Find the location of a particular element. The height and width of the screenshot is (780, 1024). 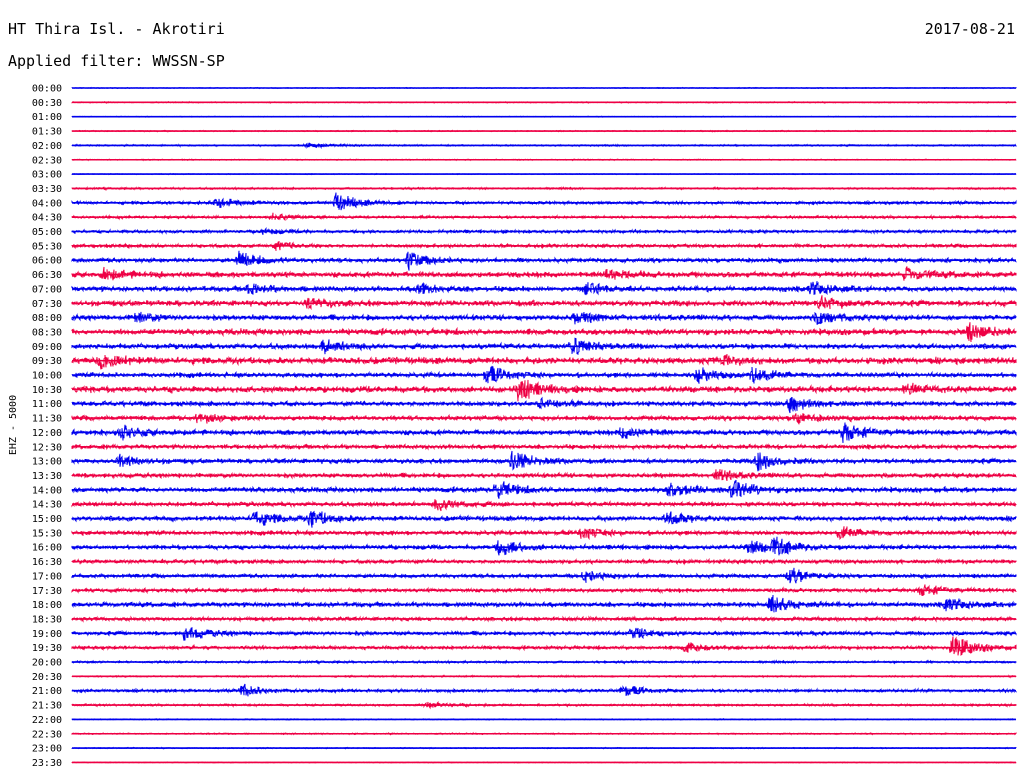

row-time-label: 17:30 is located at coordinates (47, 591).